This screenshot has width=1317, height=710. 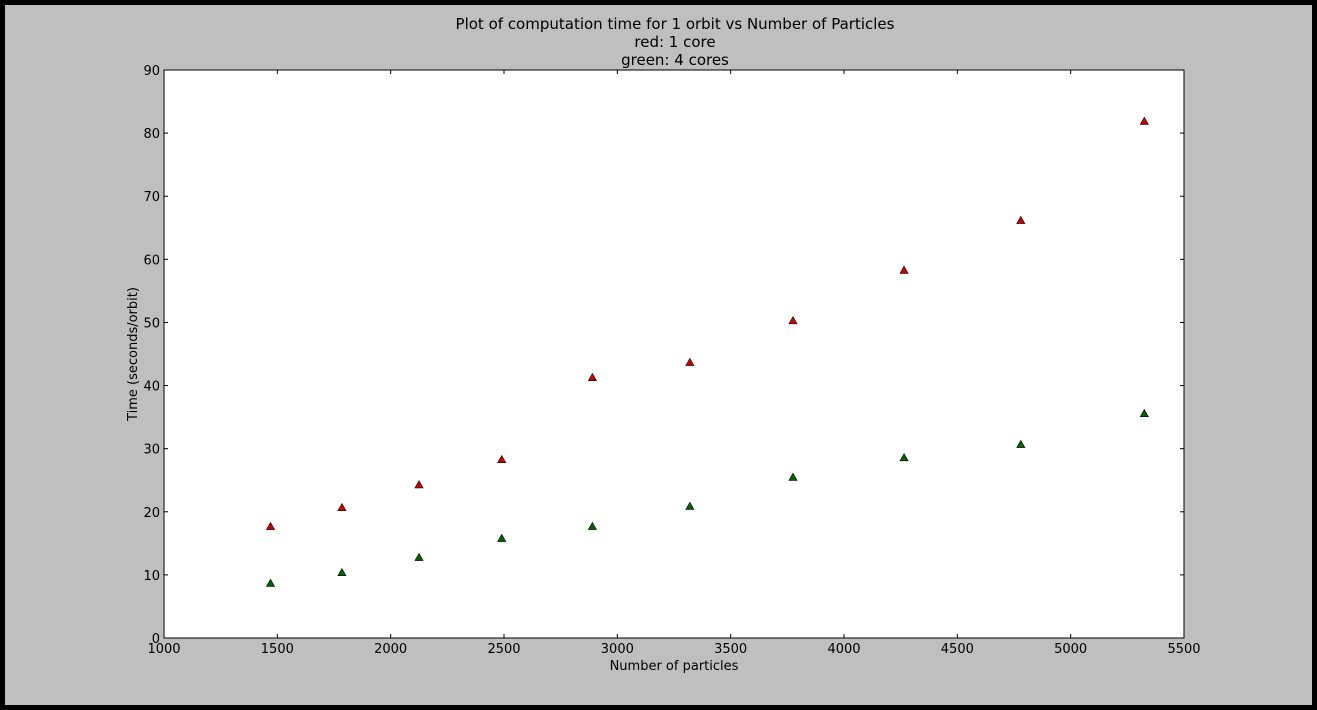 I want to click on x-tick-label: 1000, so click(x=163, y=649).